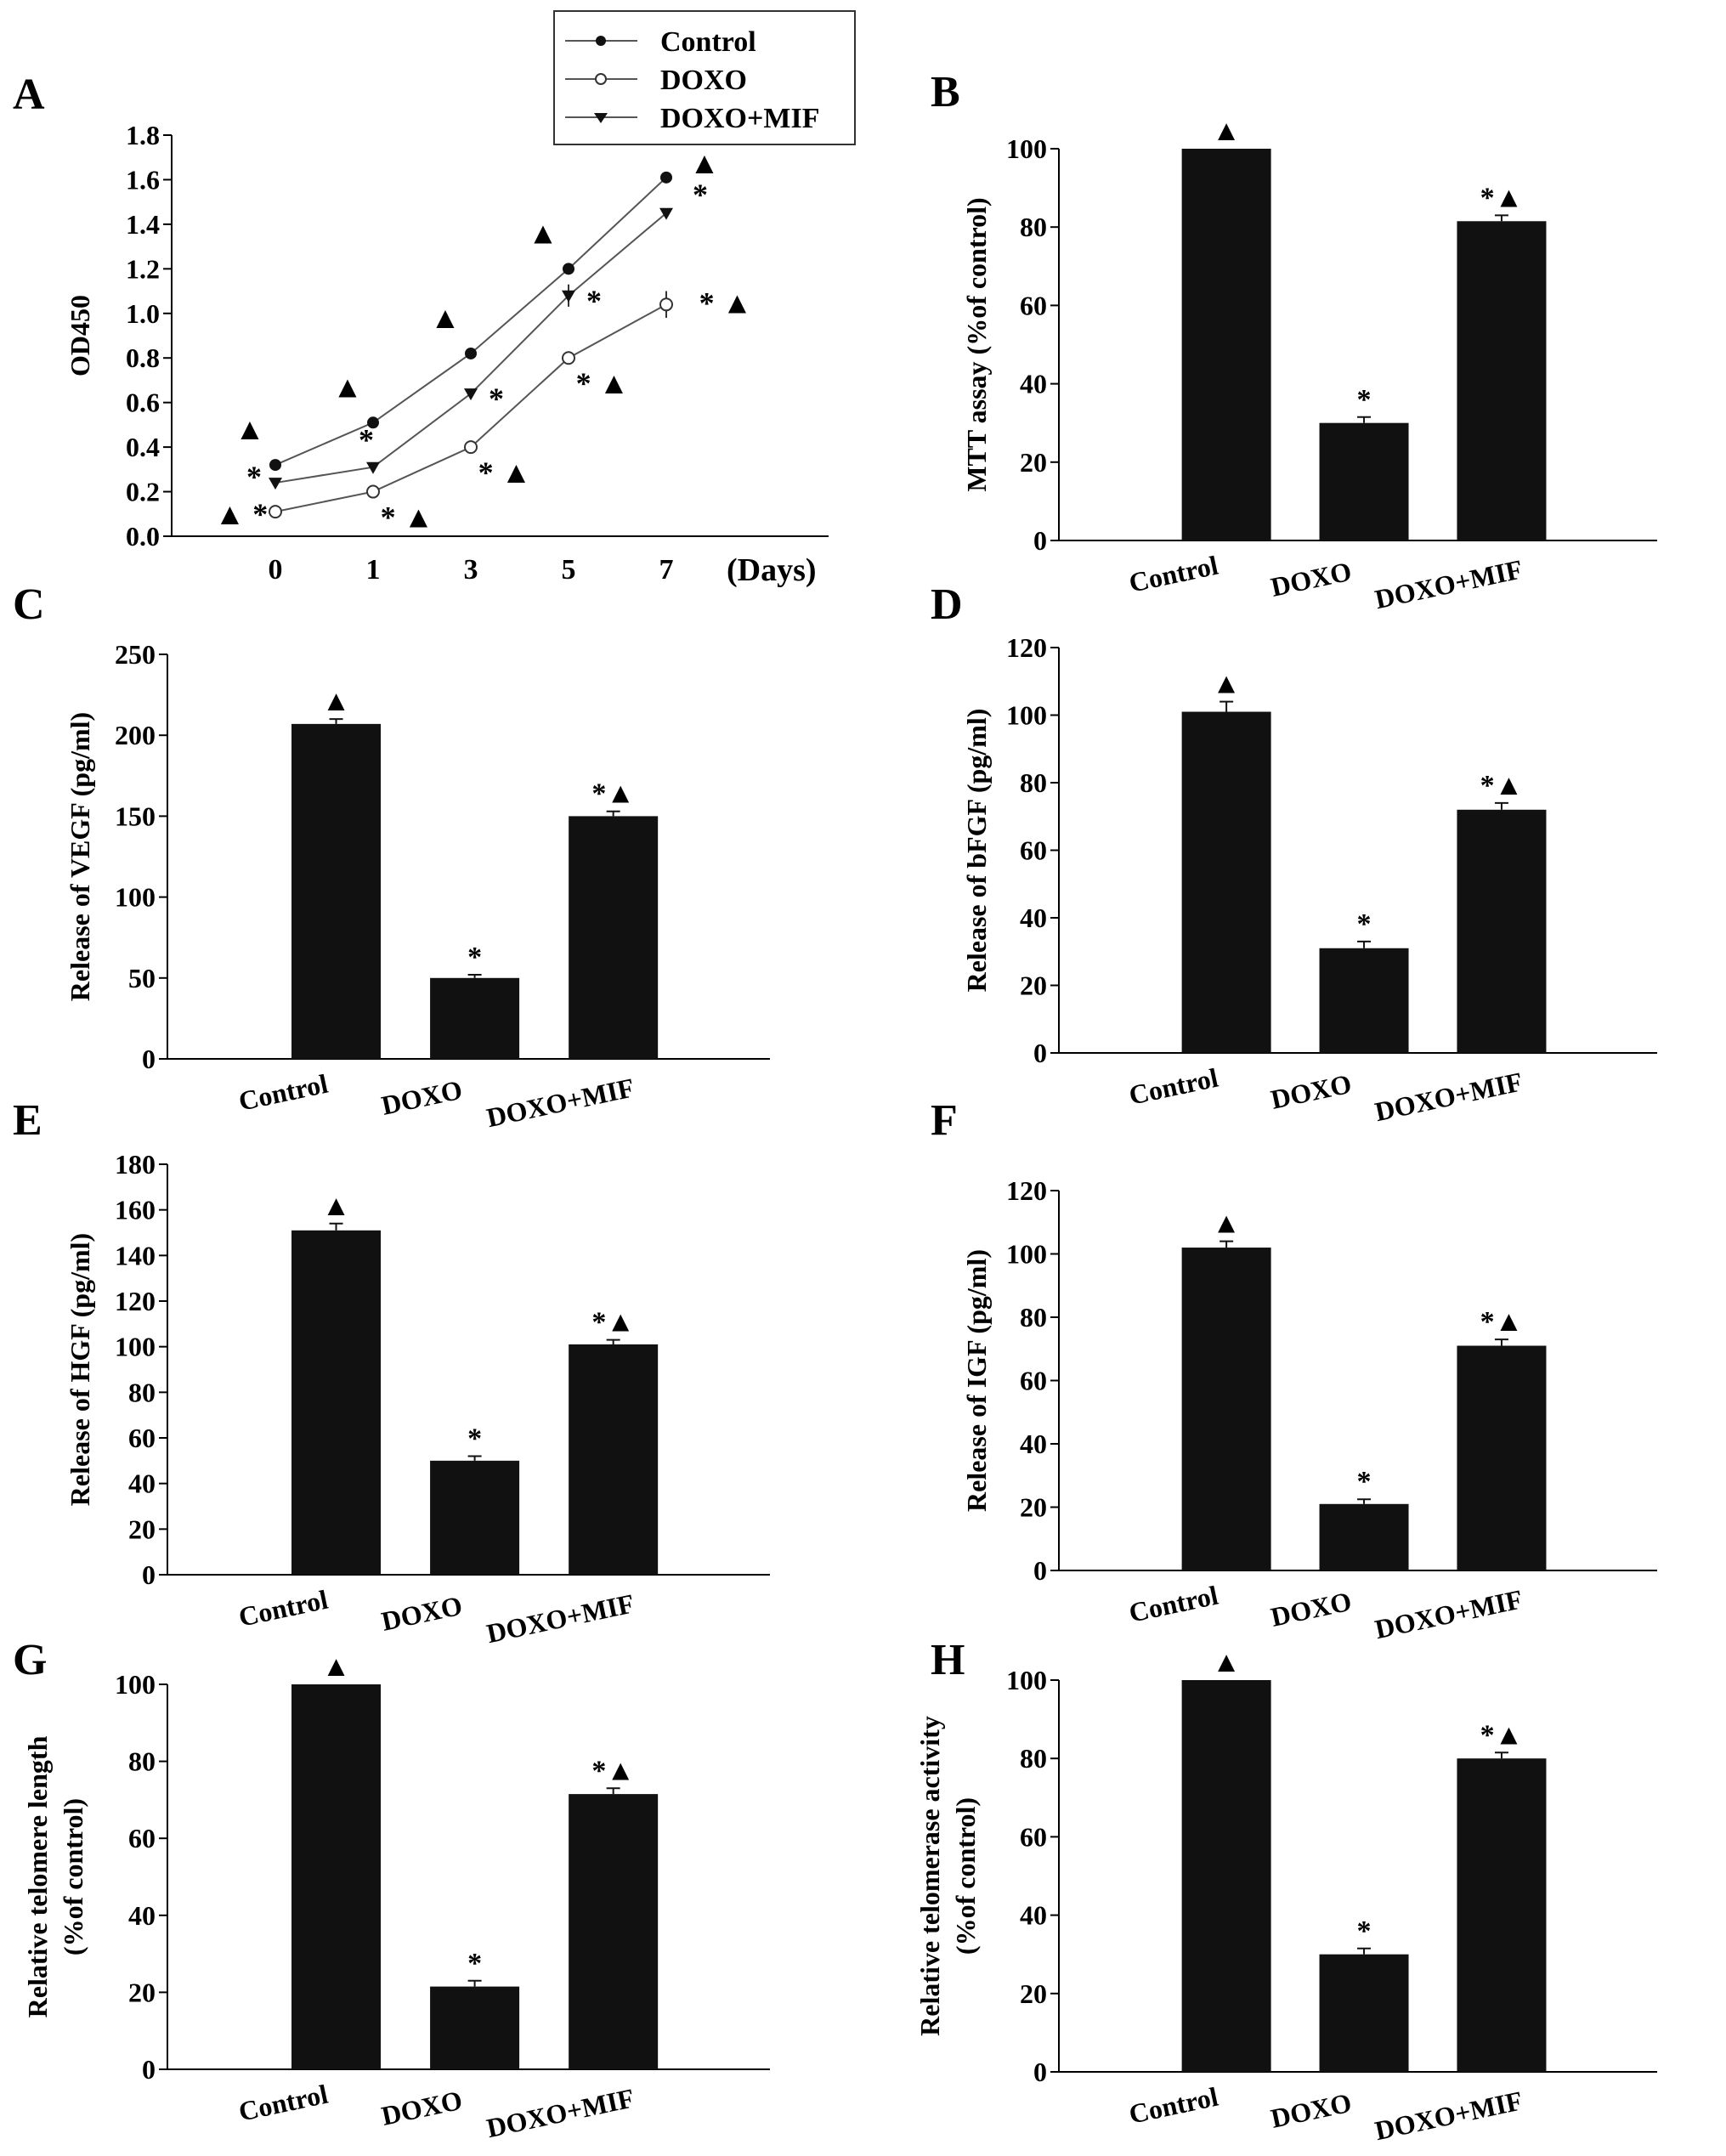 This screenshot has width=1726, height=2156. I want to click on y-tick-label: 150, so click(135, 816).